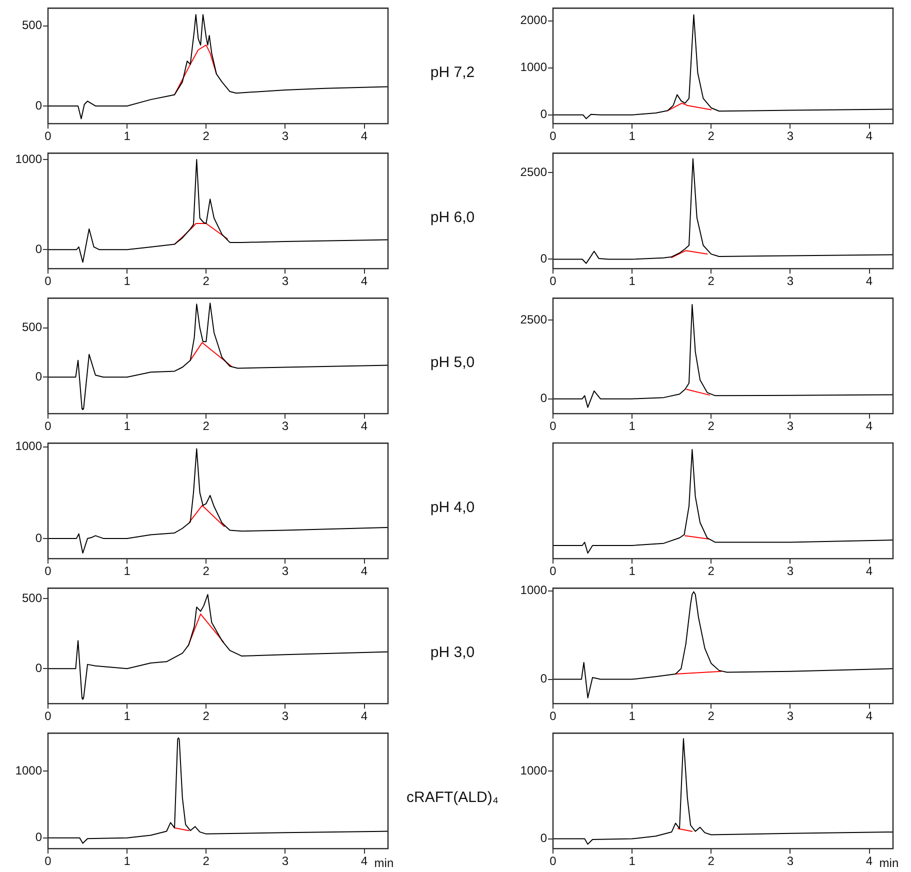  Describe the element at coordinates (452, 72) in the screenshot. I see `text: pH 7,2` at that location.